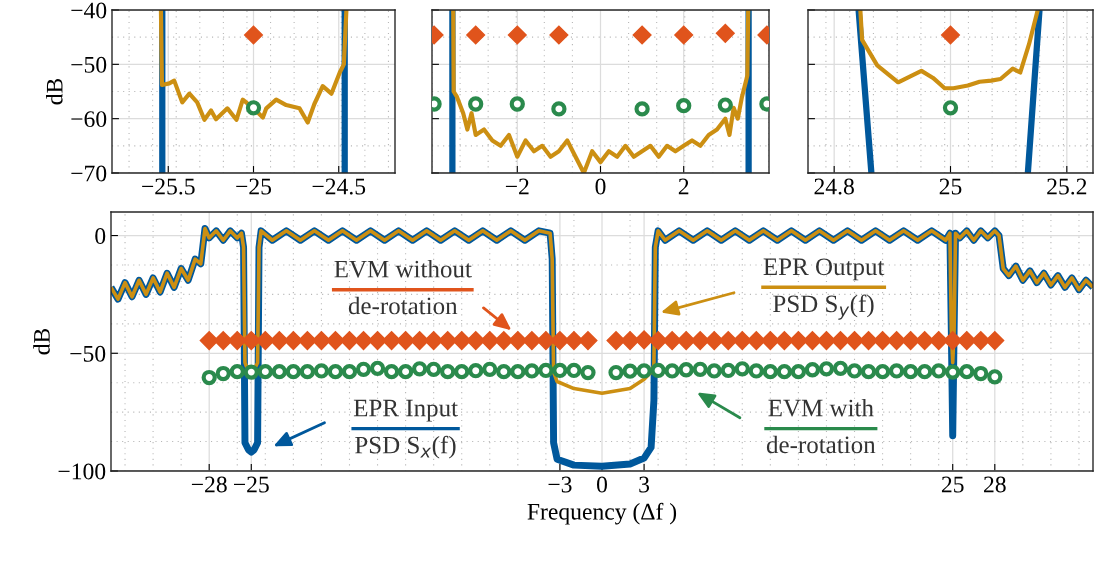 The image size is (1097, 561). I want to click on y-tick-label: 0, so click(100, 236).